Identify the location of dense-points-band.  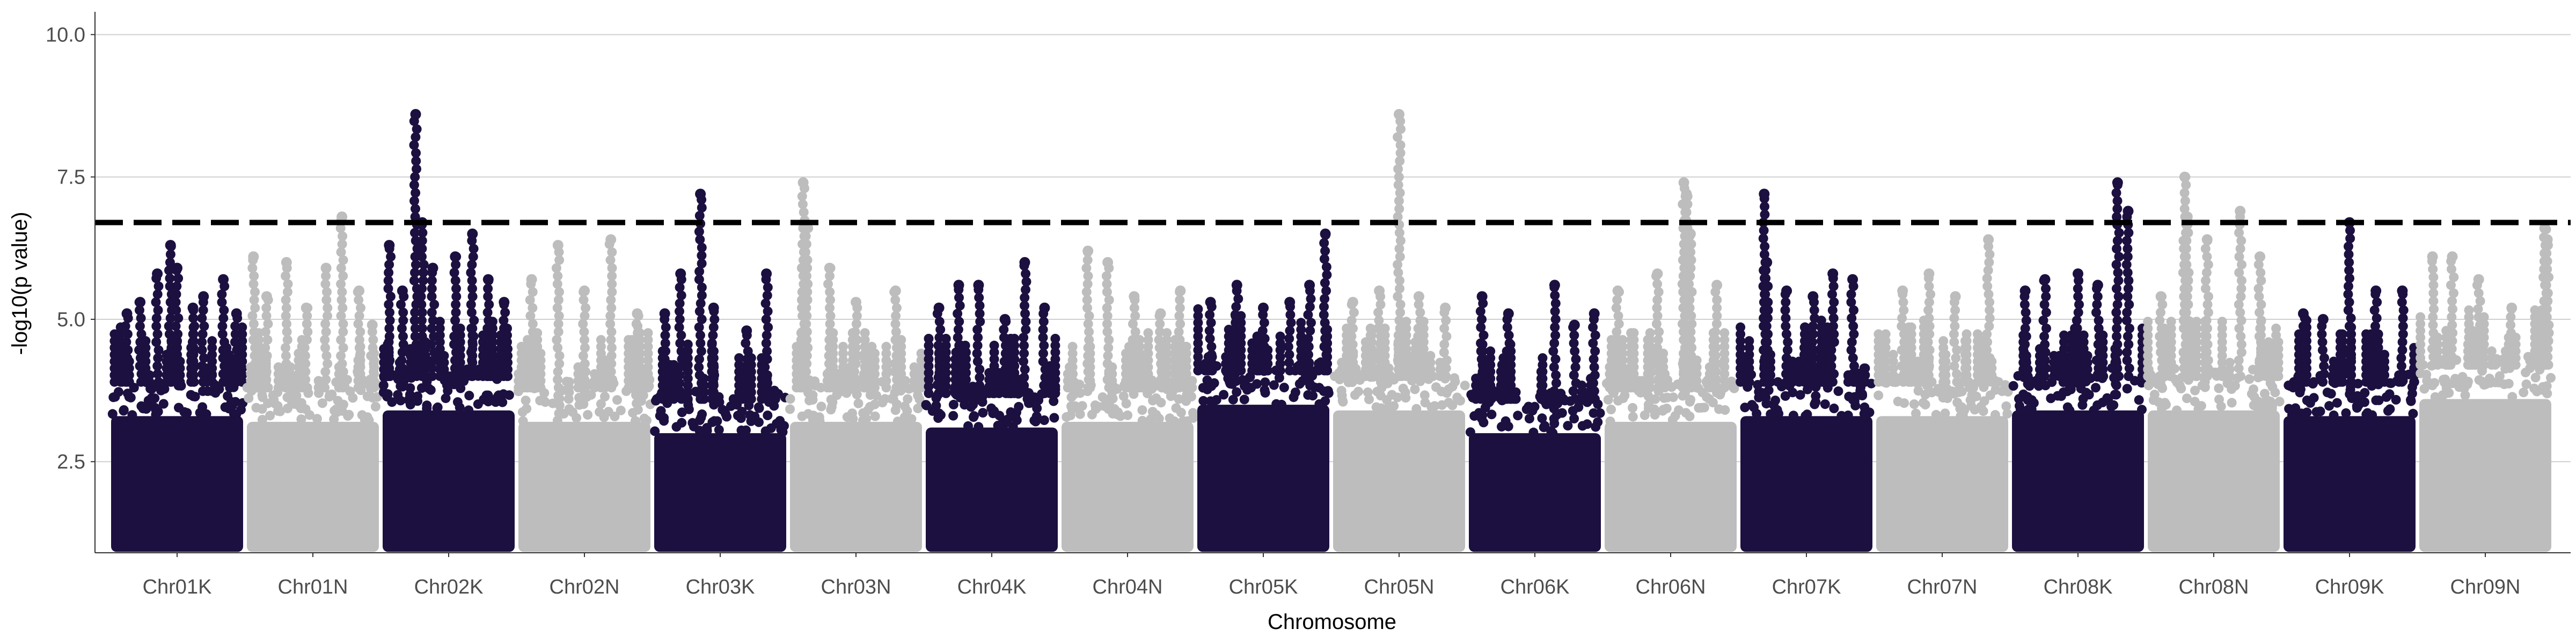
(177, 484).